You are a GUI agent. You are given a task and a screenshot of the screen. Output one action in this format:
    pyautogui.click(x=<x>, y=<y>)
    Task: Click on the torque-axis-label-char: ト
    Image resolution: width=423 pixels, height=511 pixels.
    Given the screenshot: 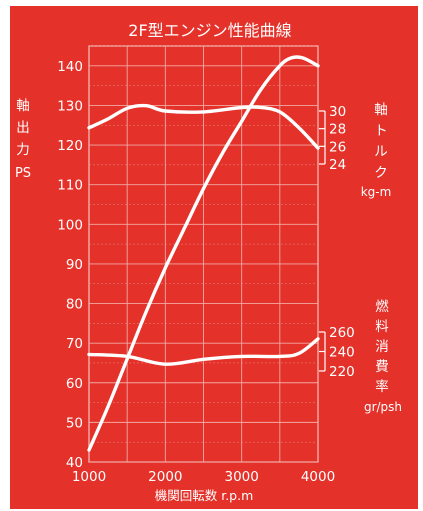 What is the action you would take?
    pyautogui.click(x=381, y=131)
    